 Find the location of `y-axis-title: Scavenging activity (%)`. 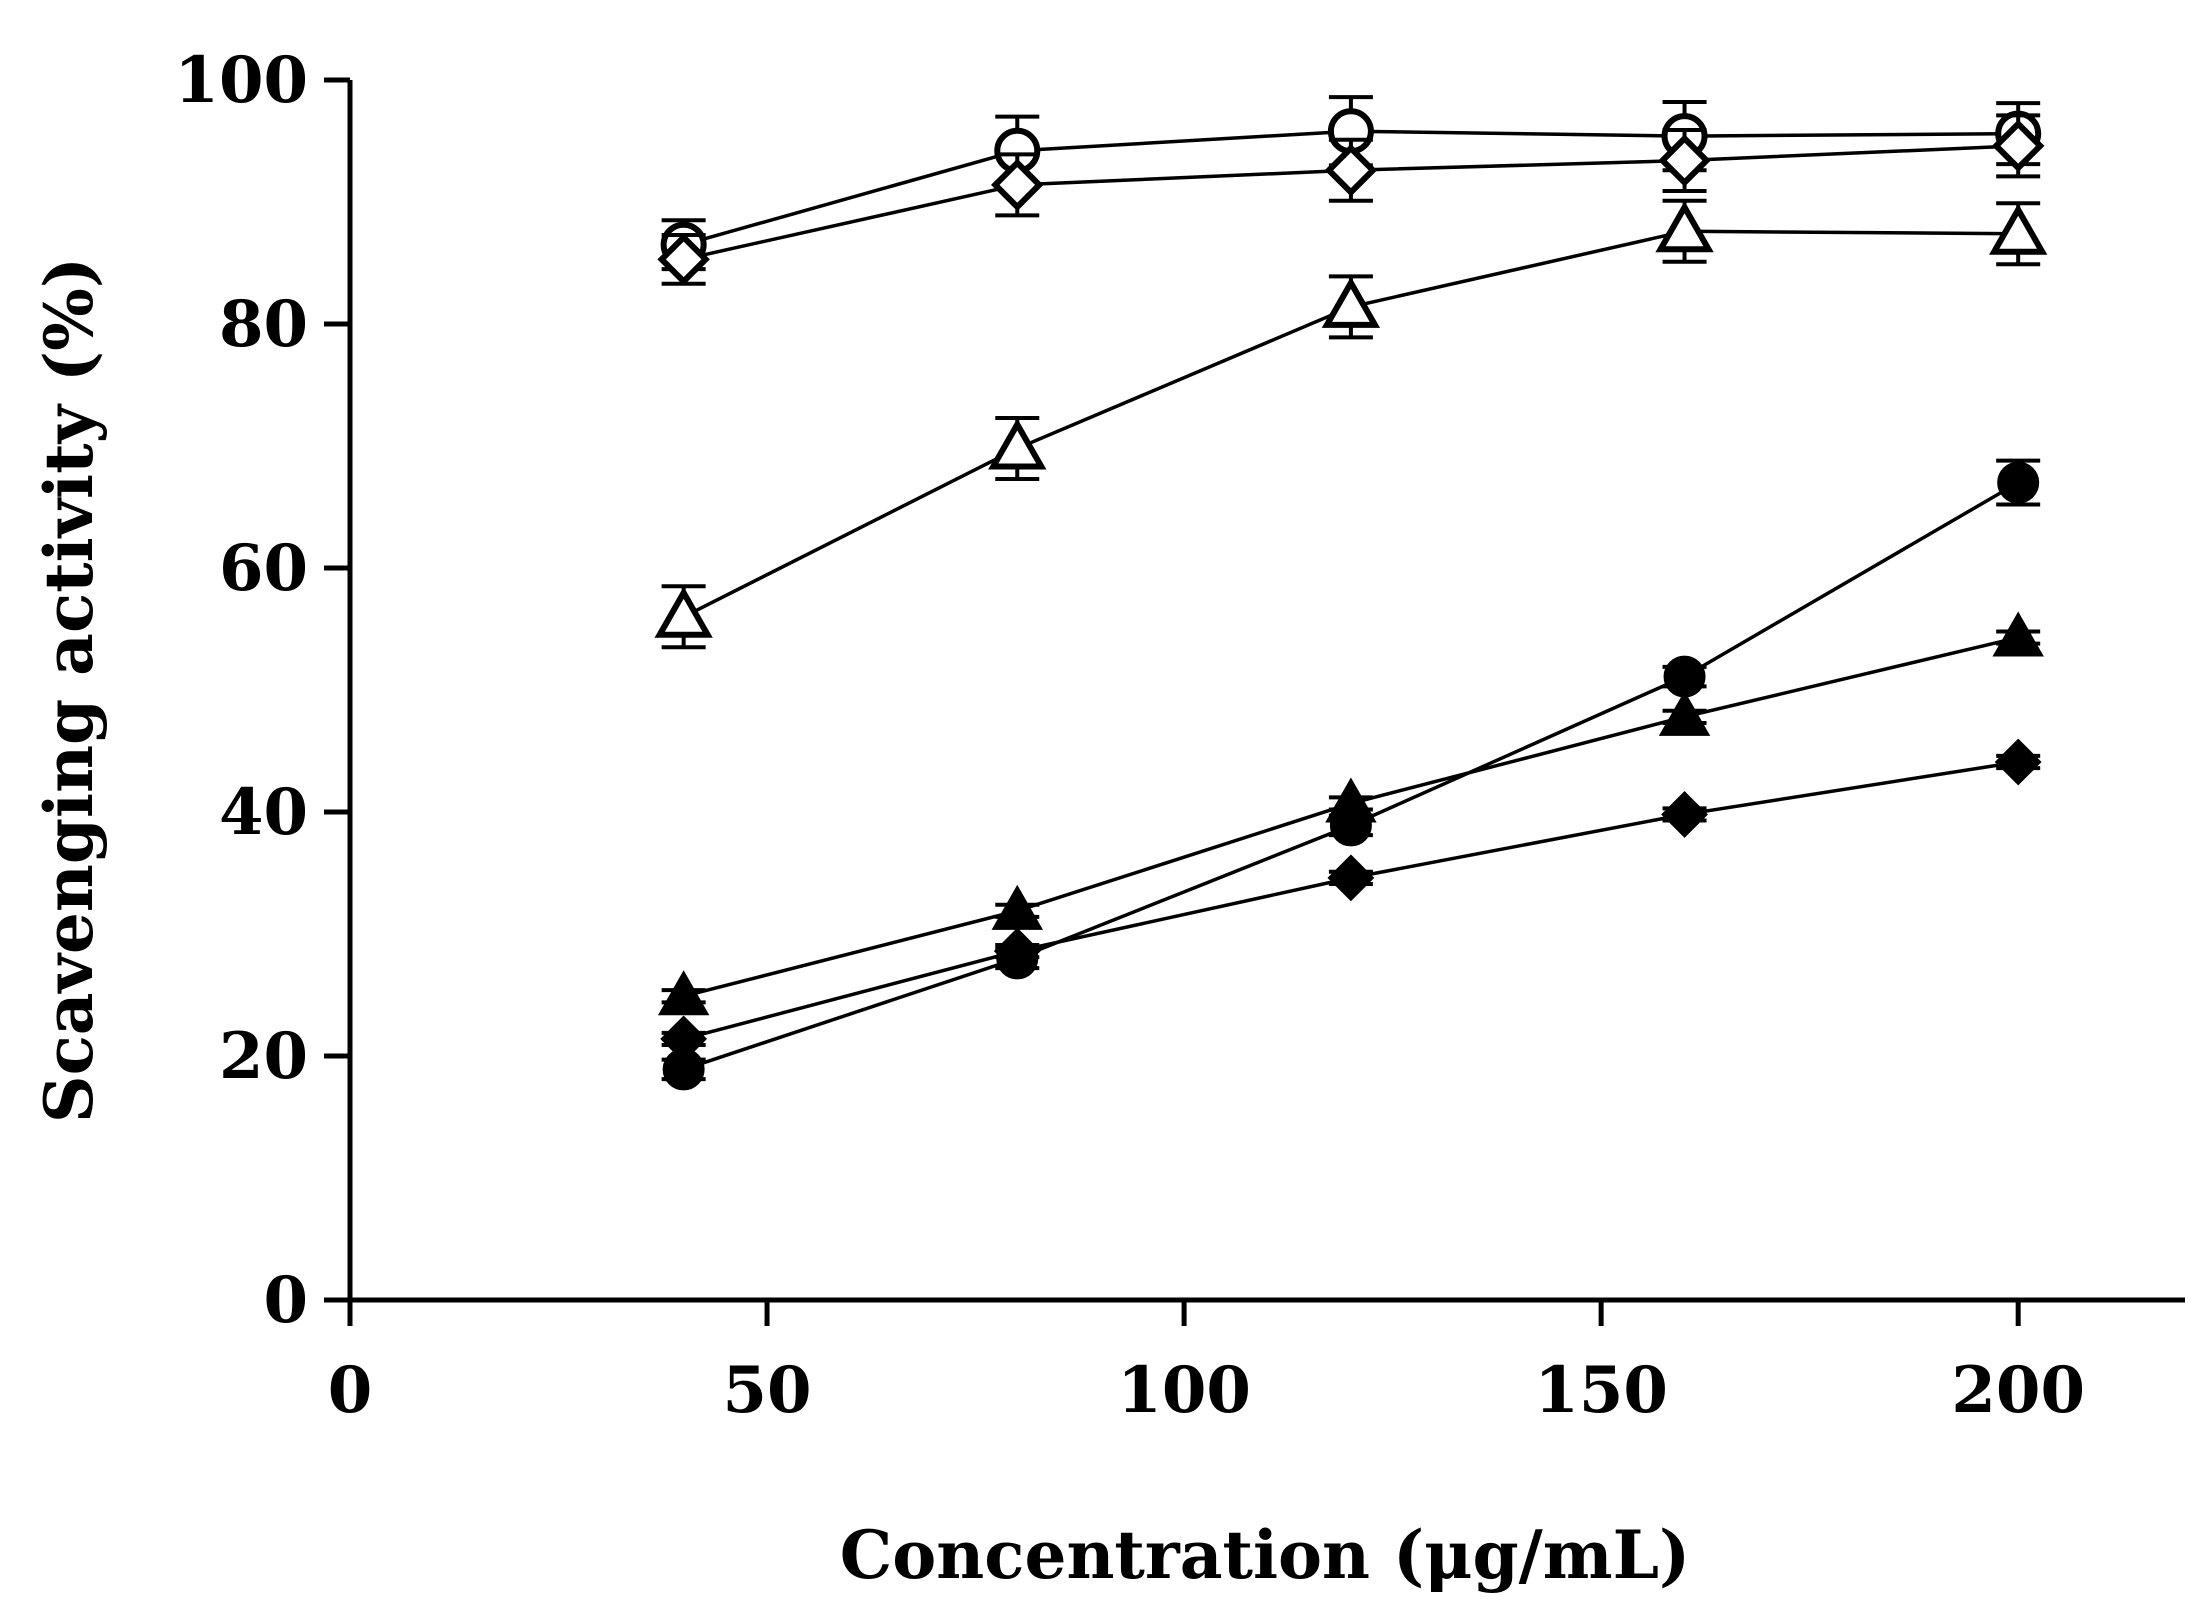

y-axis-title: Scavenging activity (%) is located at coordinates (69, 690).